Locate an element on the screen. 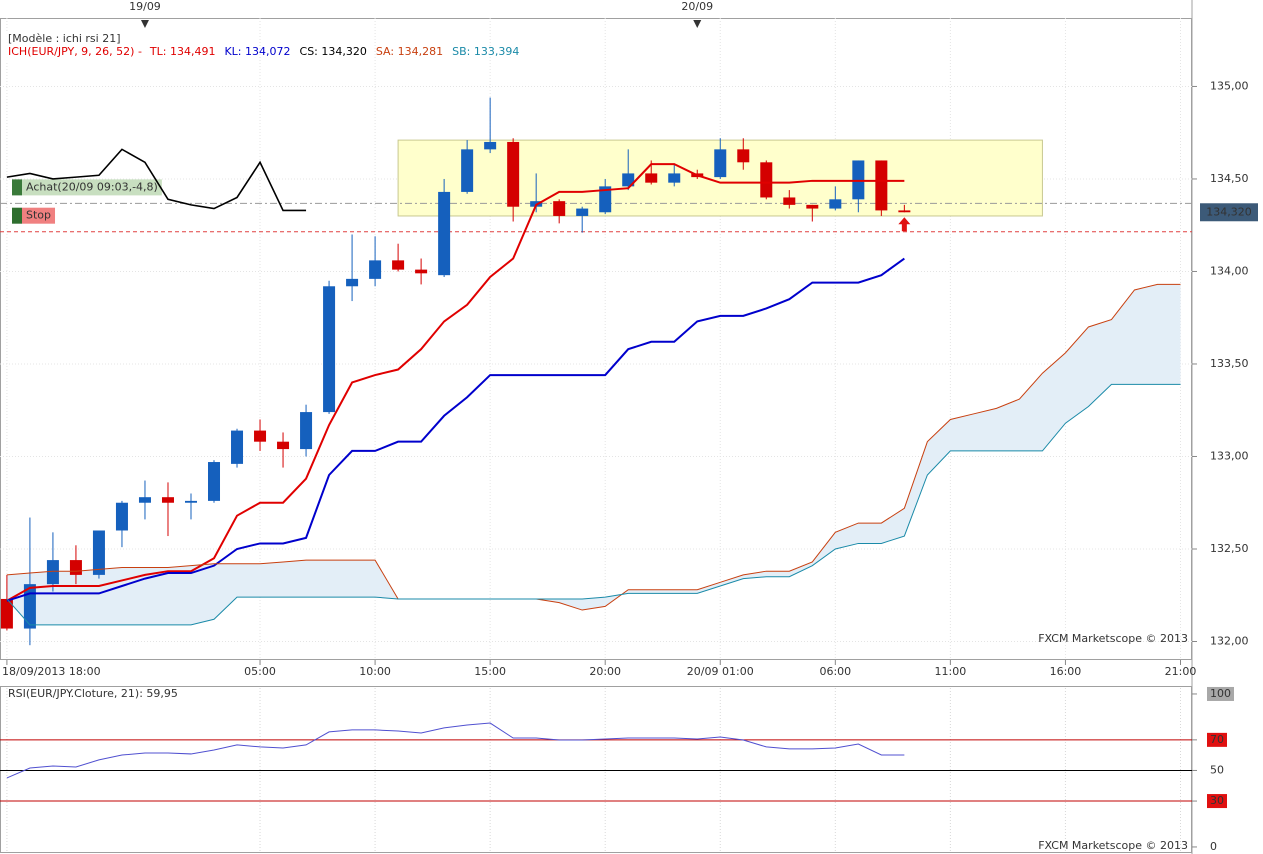  y-tick-label: 100 is located at coordinates (1220, 693).